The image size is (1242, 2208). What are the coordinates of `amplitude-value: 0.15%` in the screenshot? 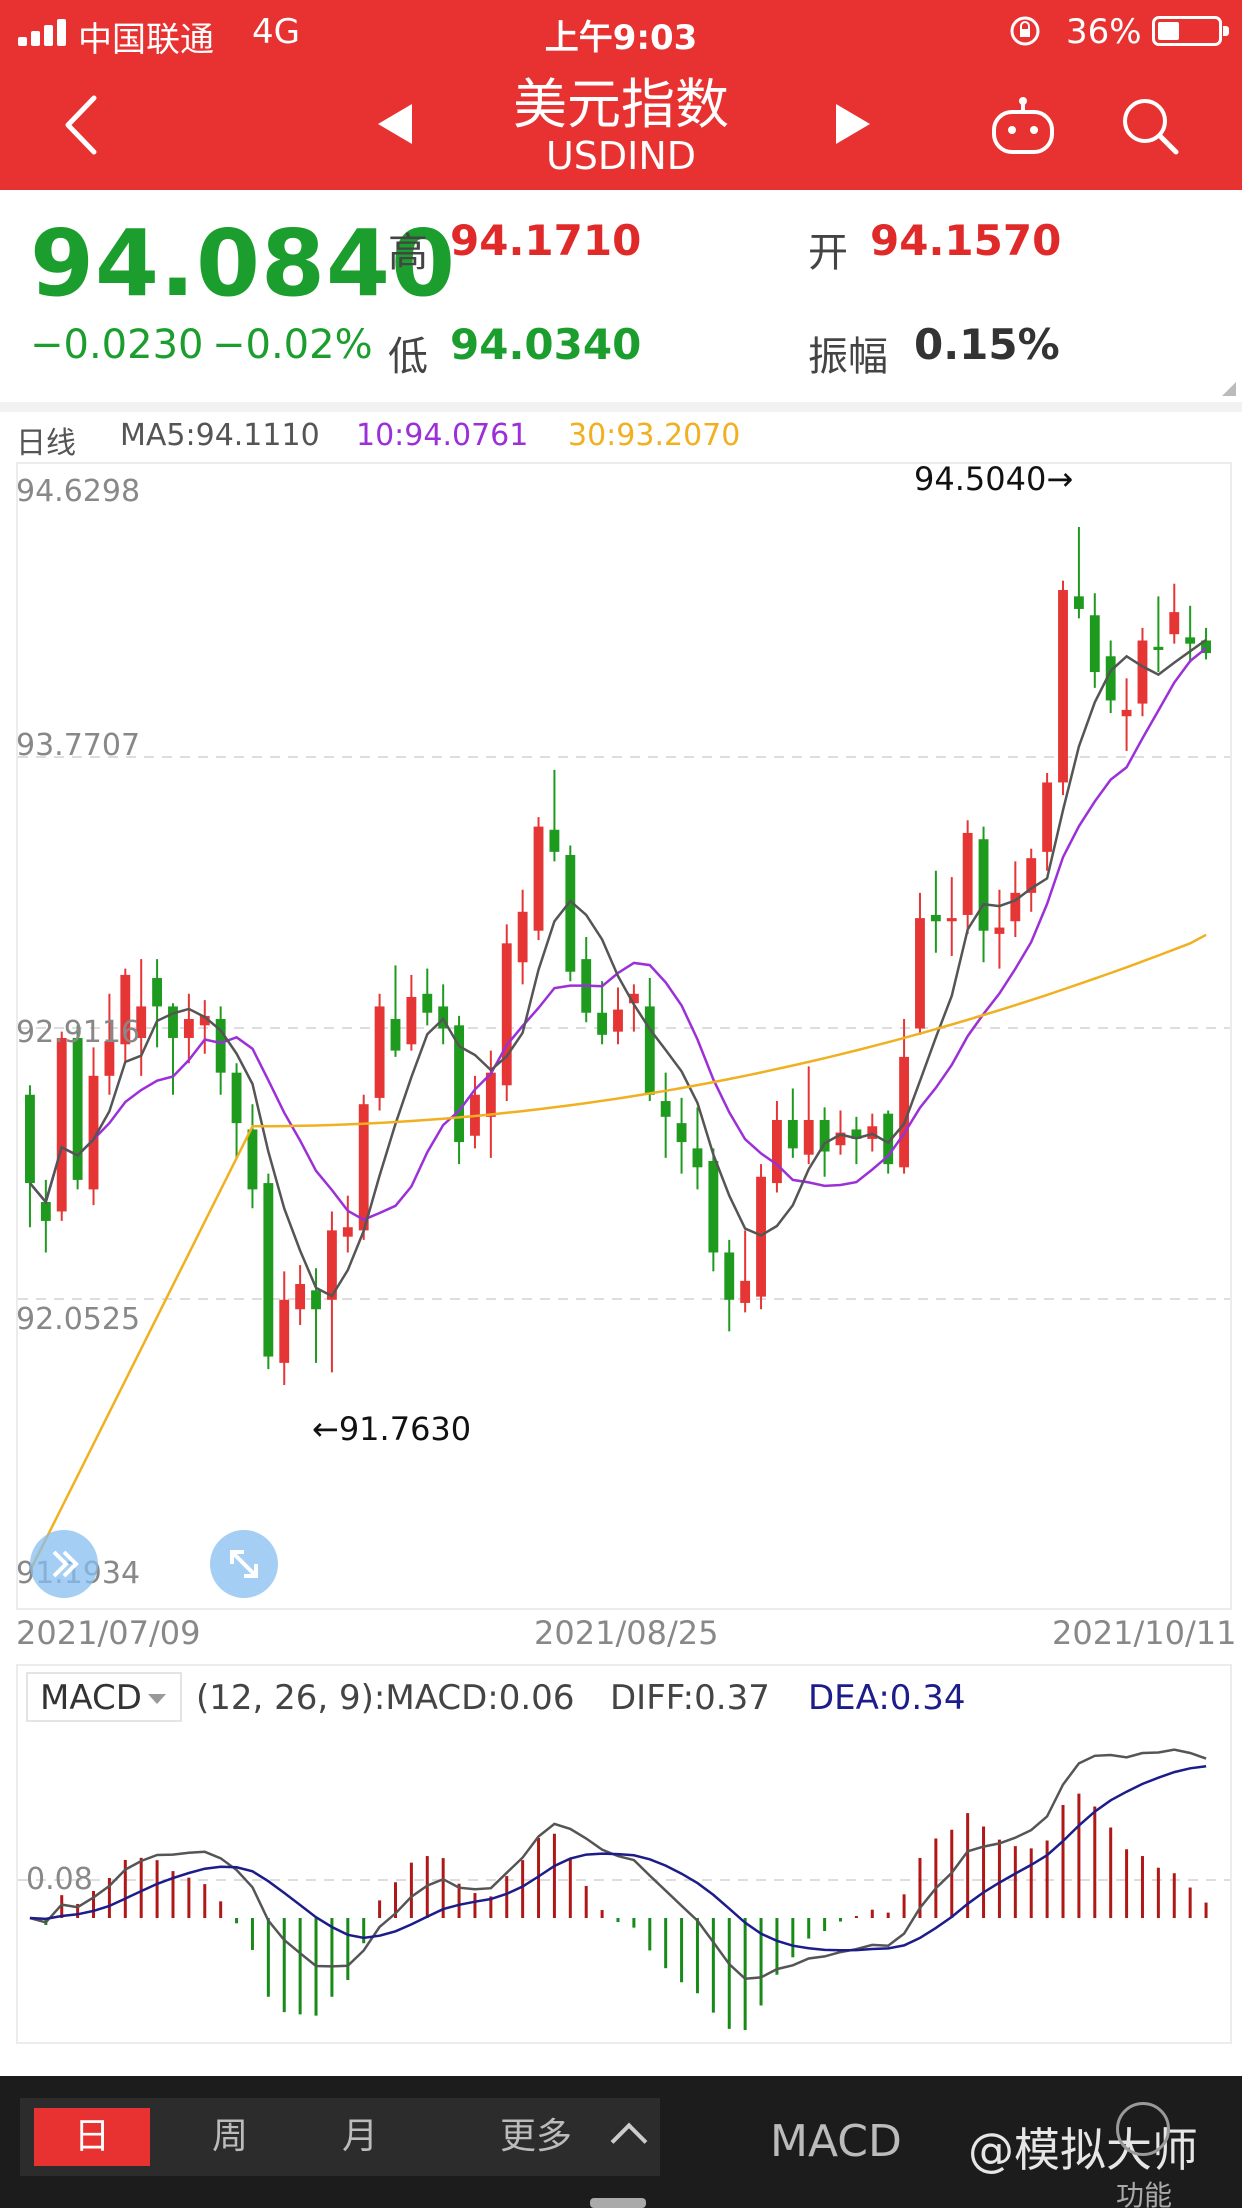 It's located at (987, 344).